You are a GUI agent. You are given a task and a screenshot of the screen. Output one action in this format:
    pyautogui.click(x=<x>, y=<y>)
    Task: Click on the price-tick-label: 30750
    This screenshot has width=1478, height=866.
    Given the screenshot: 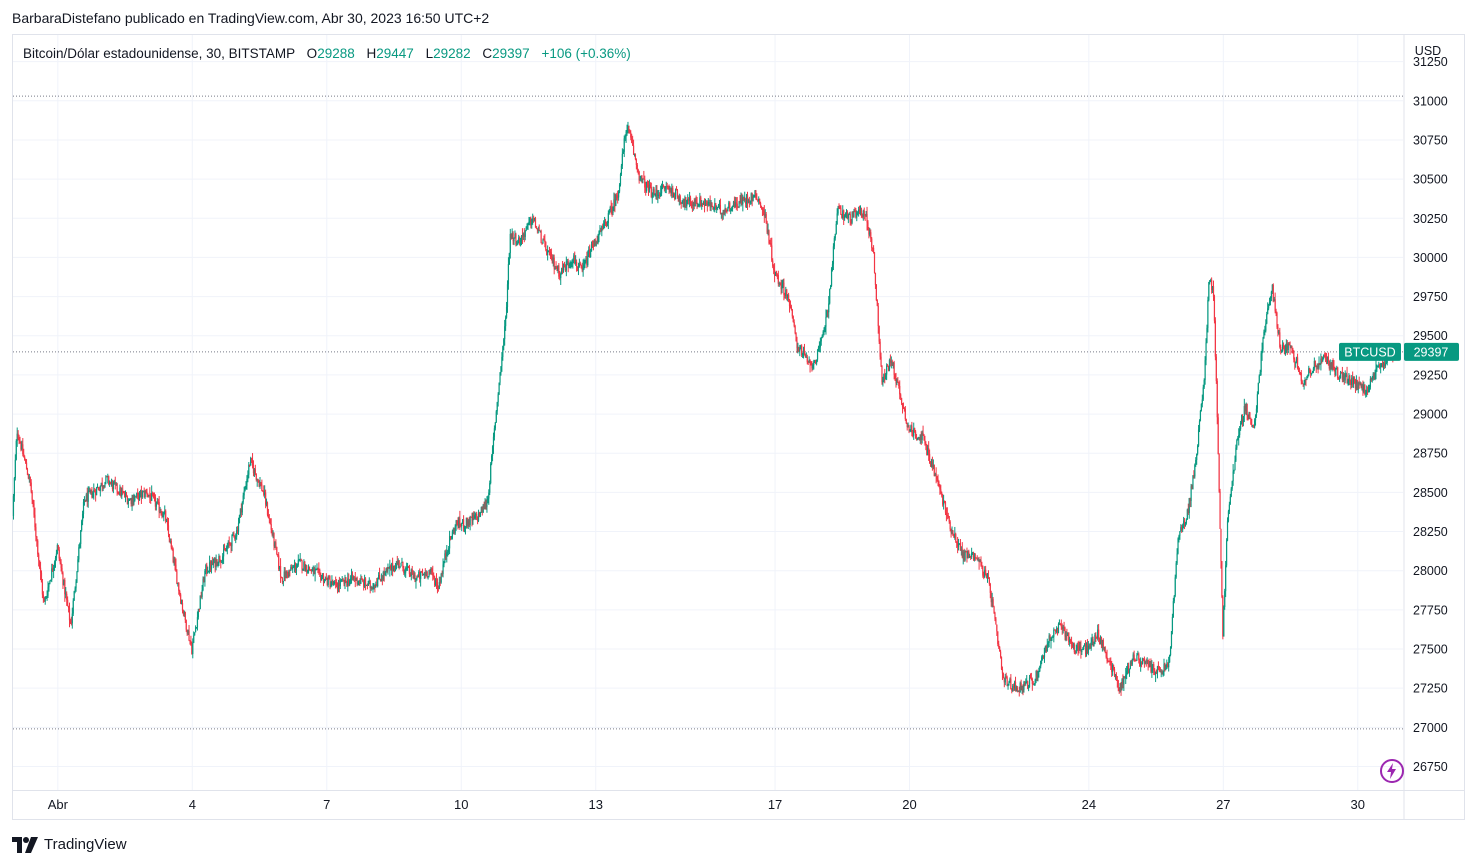 What is the action you would take?
    pyautogui.click(x=1430, y=140)
    